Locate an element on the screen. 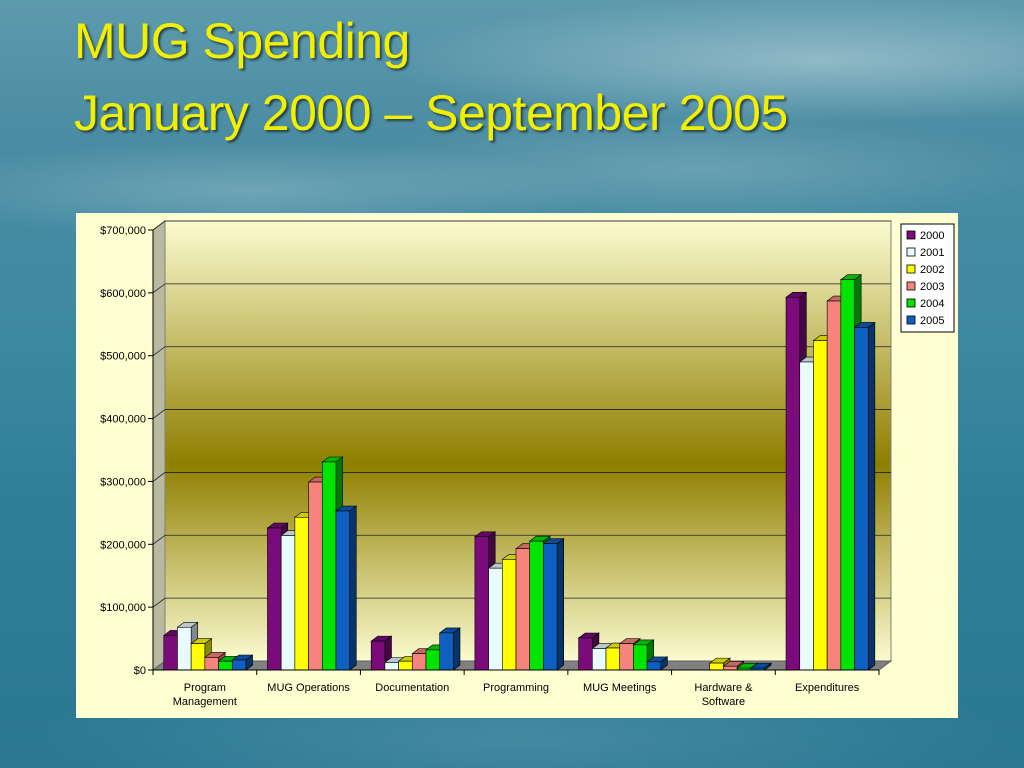 This screenshot has height=768, width=1024. x-category-label: Management is located at coordinates (205, 702).